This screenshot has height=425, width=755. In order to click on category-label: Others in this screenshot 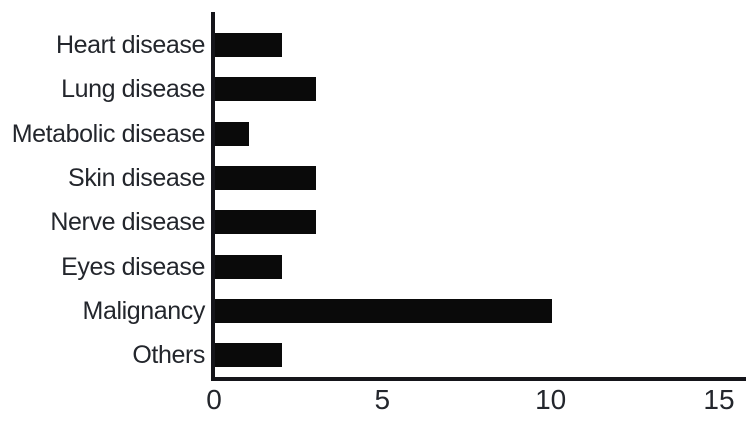, I will do `click(168, 355)`.